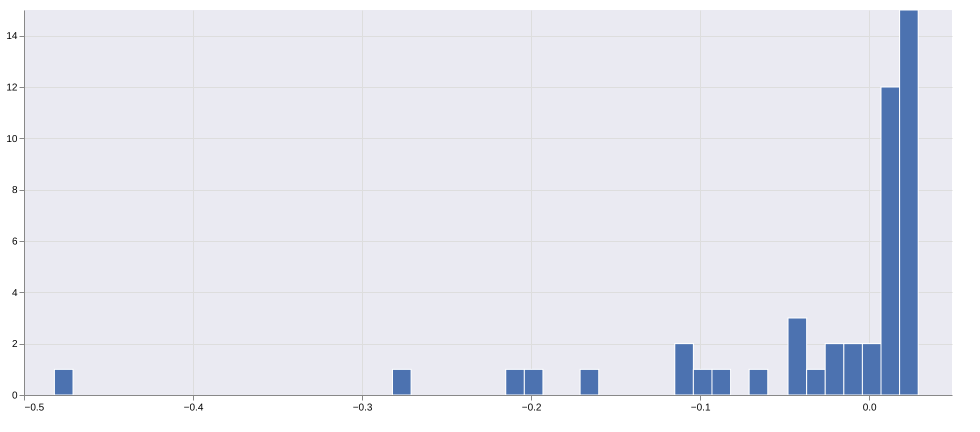  I want to click on y-tick-label: 14, so click(12, 36).